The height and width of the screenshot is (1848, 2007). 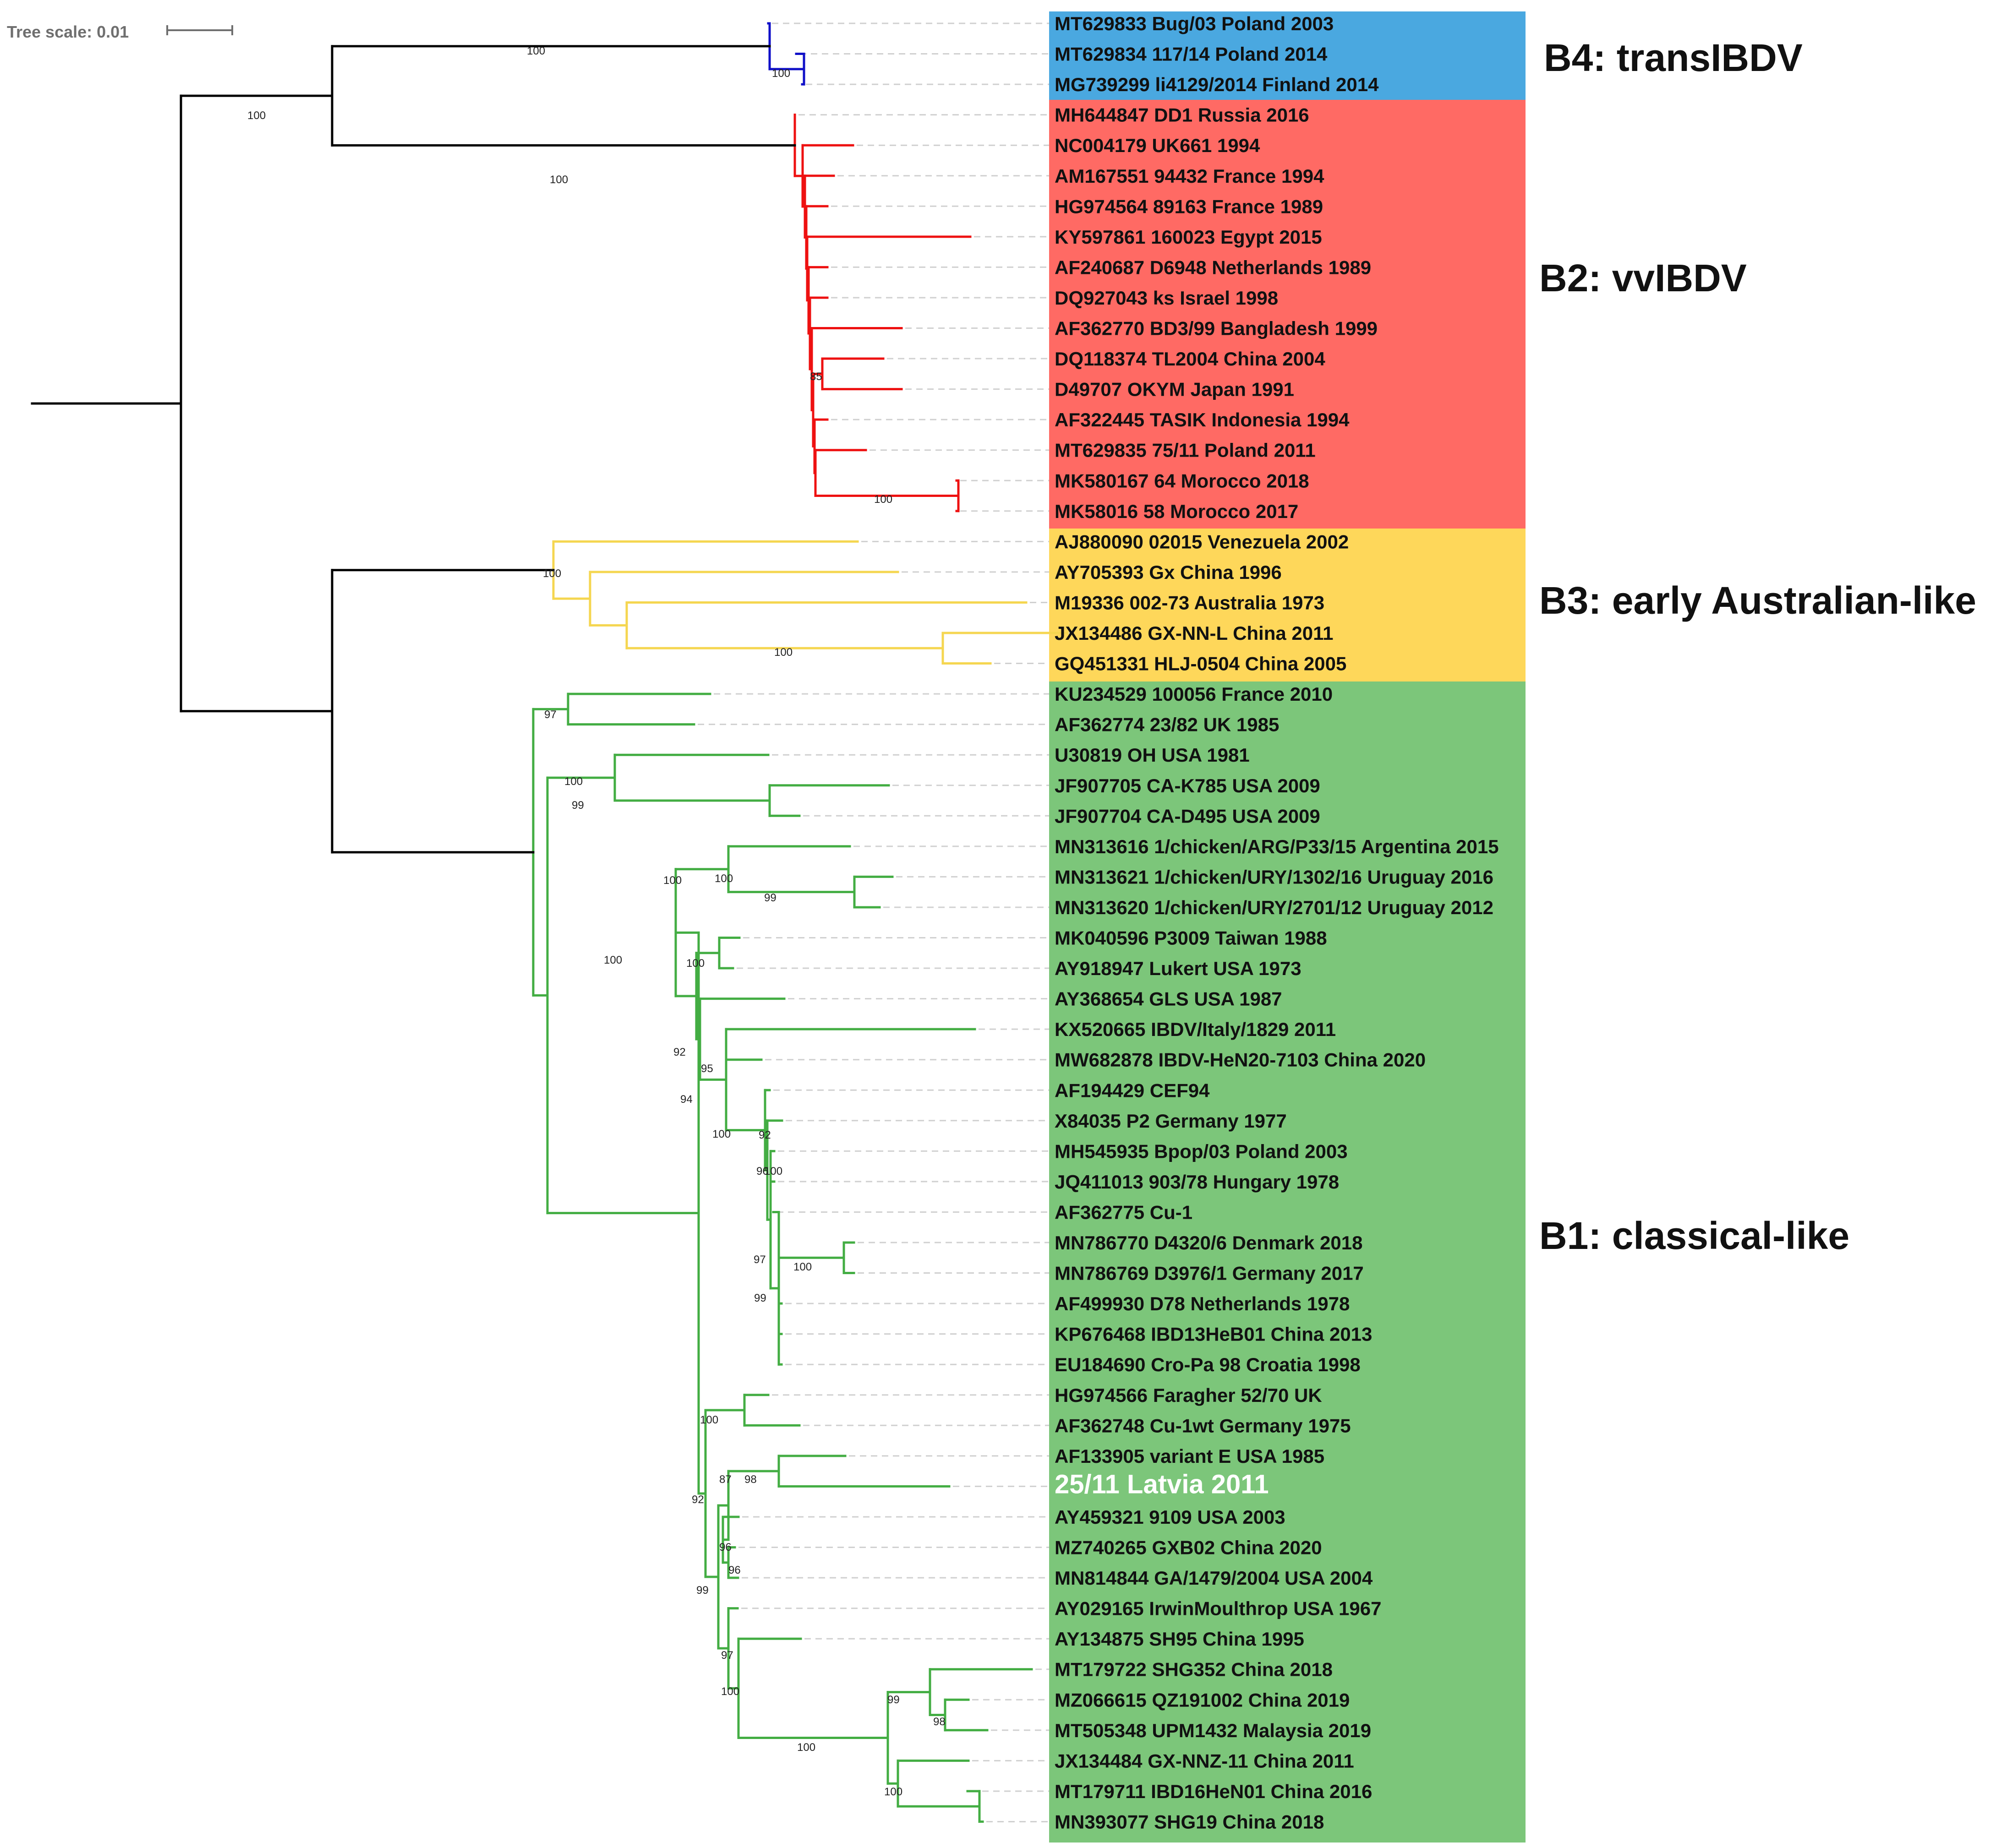 I want to click on leaf-label: JQ411013 903/78 Hungary 1978, so click(x=1197, y=1182).